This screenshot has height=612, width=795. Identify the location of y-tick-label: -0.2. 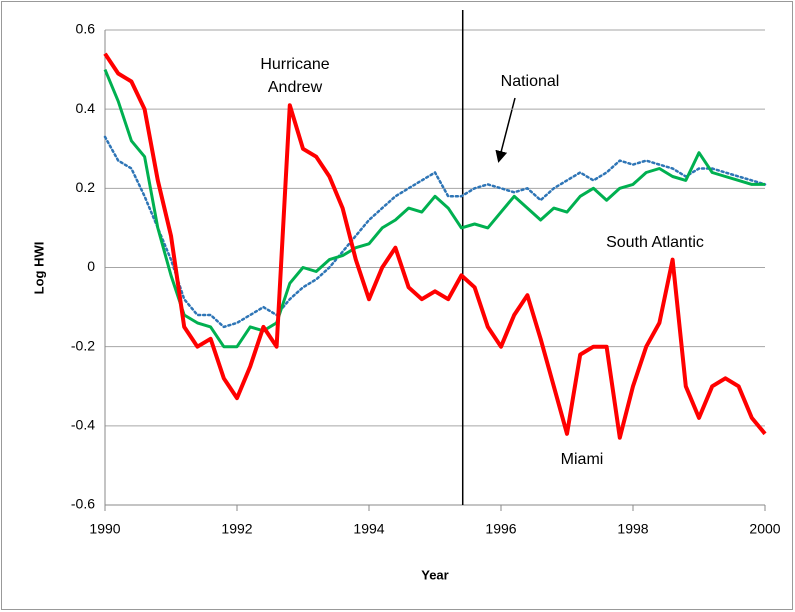
(83, 345).